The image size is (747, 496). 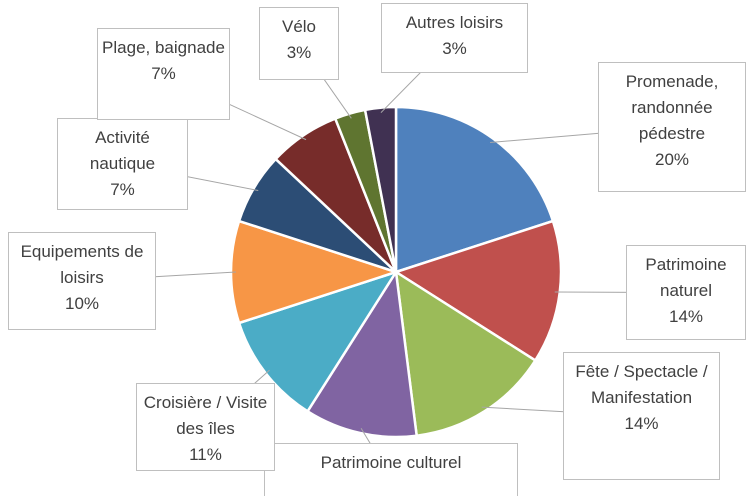 I want to click on category-label: Promenade, randonnée pédestre, so click(x=672, y=107).